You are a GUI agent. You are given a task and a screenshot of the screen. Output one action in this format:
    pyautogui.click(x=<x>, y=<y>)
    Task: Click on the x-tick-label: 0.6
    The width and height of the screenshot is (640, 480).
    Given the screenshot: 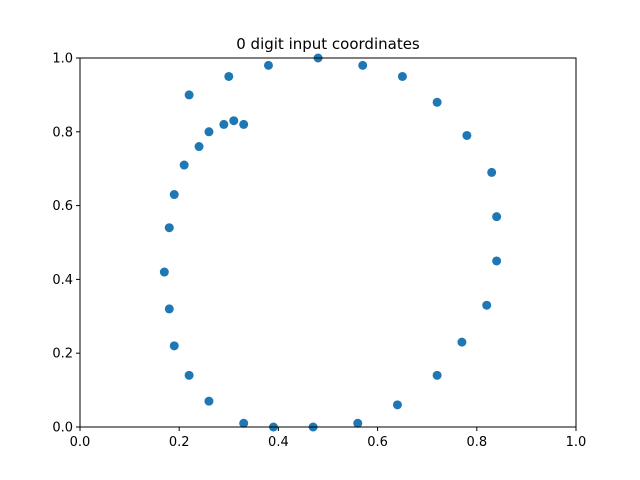 What is the action you would take?
    pyautogui.click(x=377, y=442)
    